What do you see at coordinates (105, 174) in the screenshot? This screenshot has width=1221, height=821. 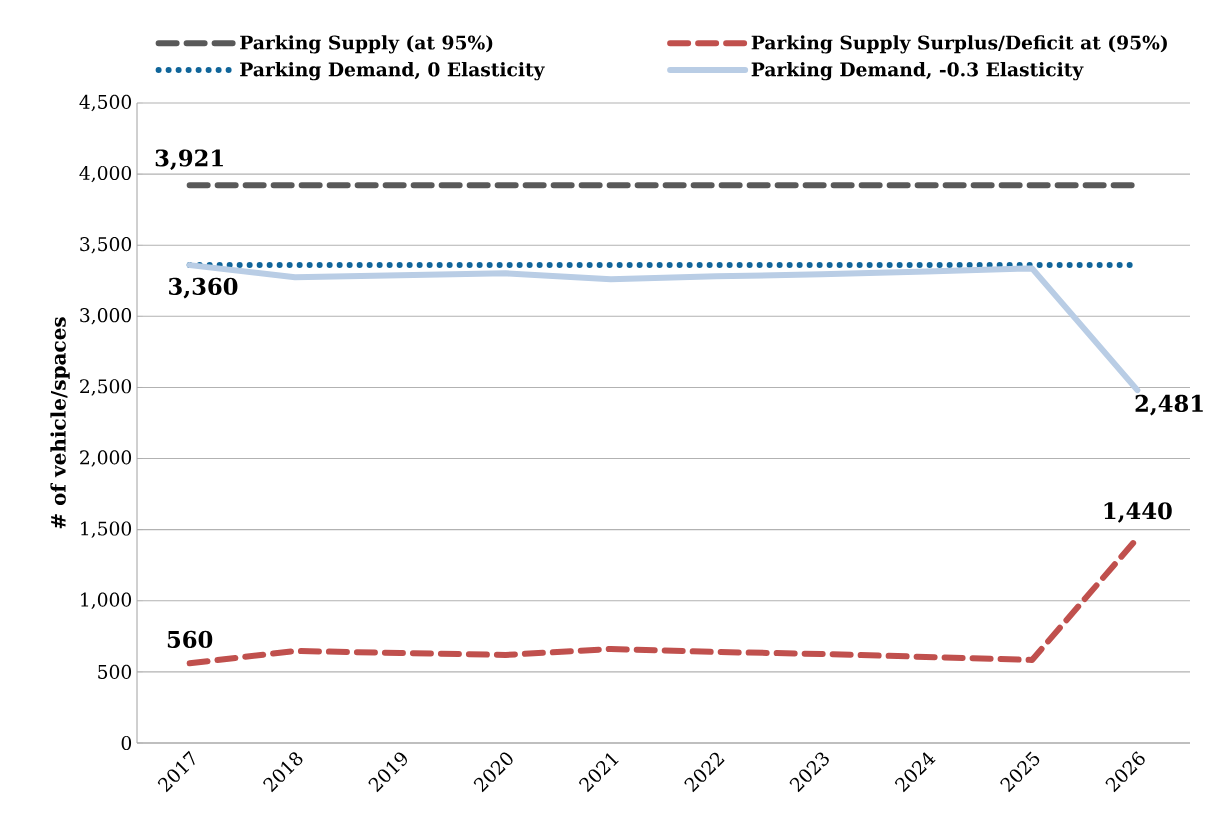 I see `y-tick-label: 4,000` at bounding box center [105, 174].